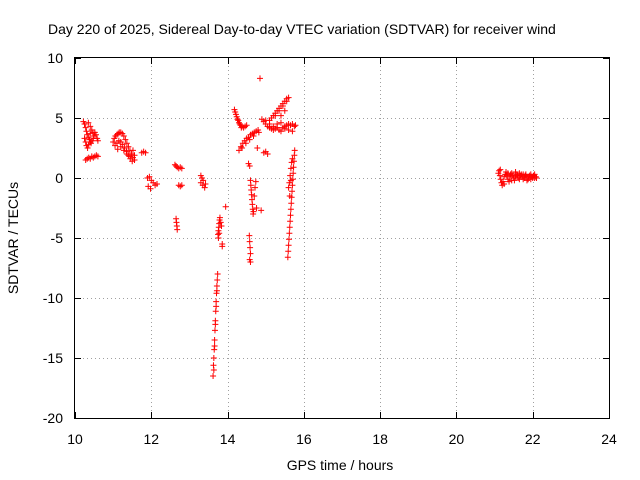 The width and height of the screenshot is (640, 480). What do you see at coordinates (53, 358) in the screenshot?
I see `y-tick-label: -15` at bounding box center [53, 358].